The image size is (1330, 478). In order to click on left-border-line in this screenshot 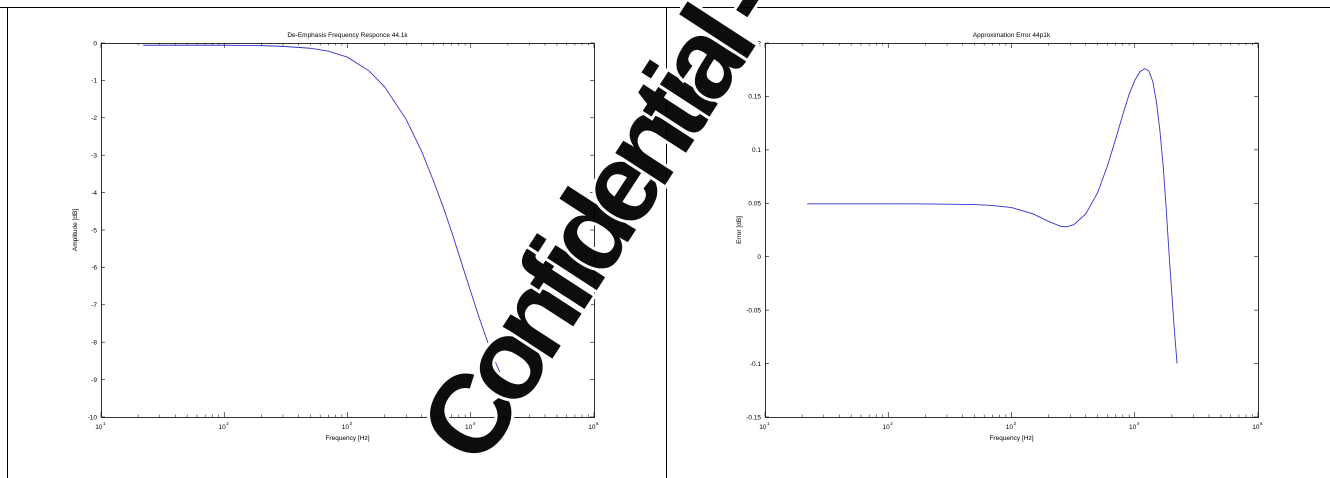, I will do `click(7, 242)`.